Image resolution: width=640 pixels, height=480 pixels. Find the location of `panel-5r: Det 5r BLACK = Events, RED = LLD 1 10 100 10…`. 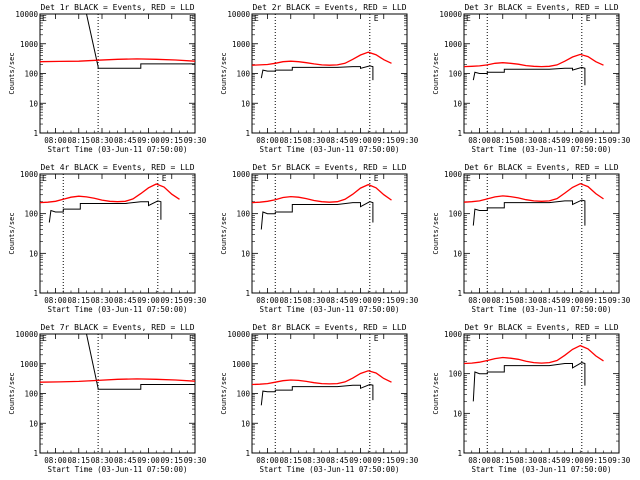

panel-5r: Det 5r BLACK = Events, RED = LLD 1 10 100 10… is located at coordinates (319, 238).